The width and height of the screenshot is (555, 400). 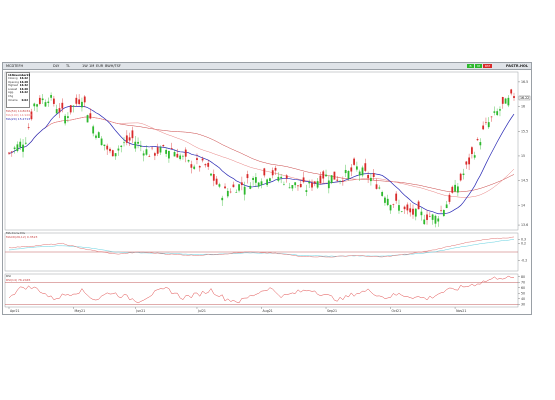 What do you see at coordinates (18, 95) in the screenshot?
I see `info-row: Agg. Chg 16.22` at bounding box center [18, 95].